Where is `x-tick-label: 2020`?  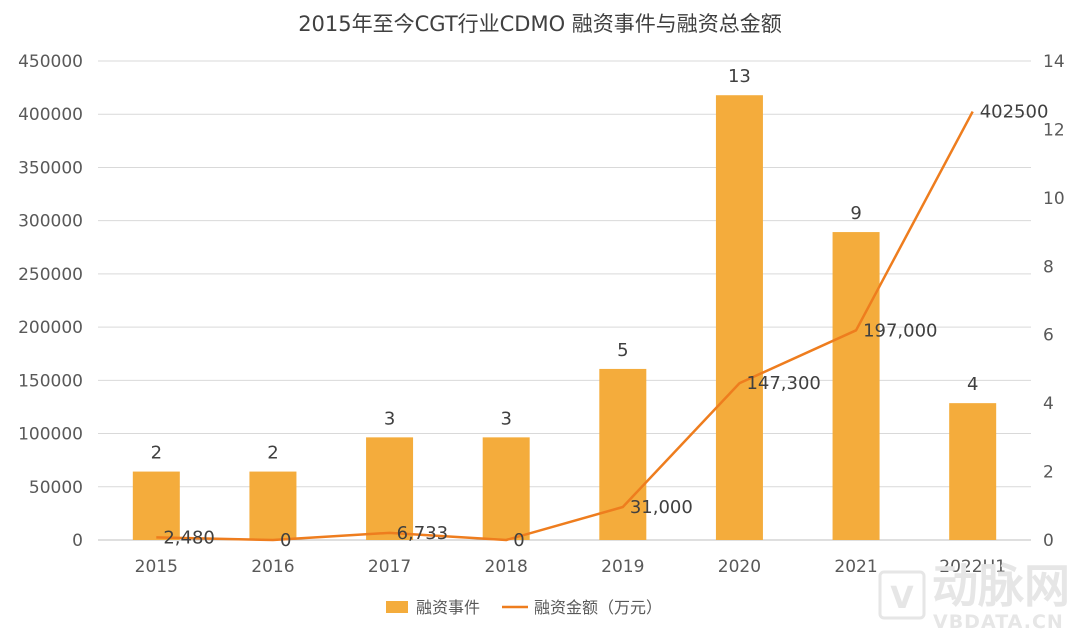
x-tick-label: 2020 is located at coordinates (739, 567).